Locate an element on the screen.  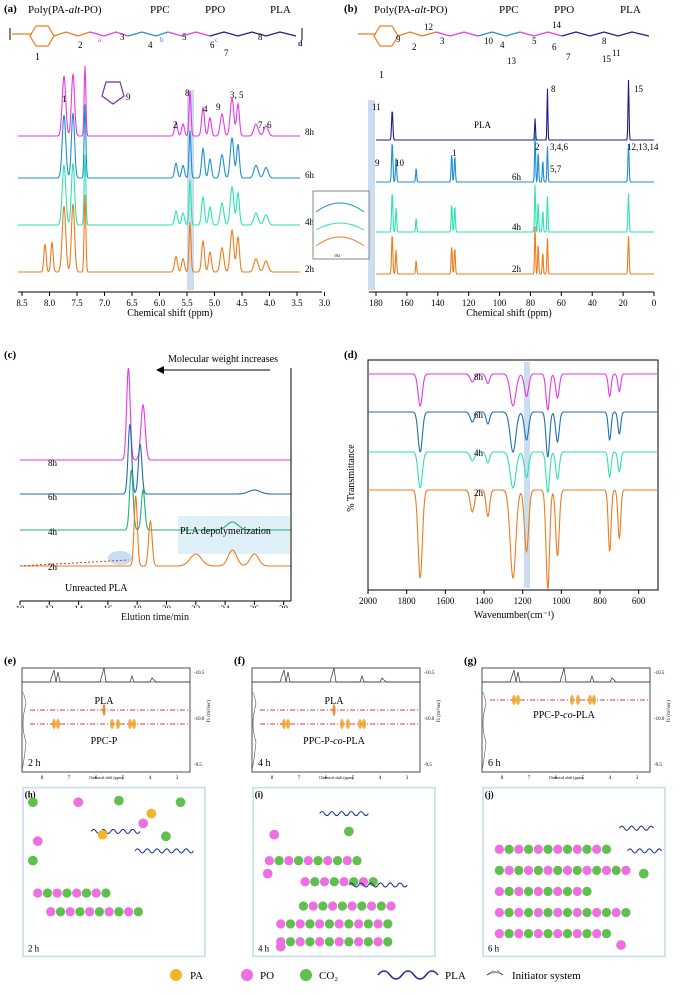
svg-text: (b) is located at coordinates (351, 9).